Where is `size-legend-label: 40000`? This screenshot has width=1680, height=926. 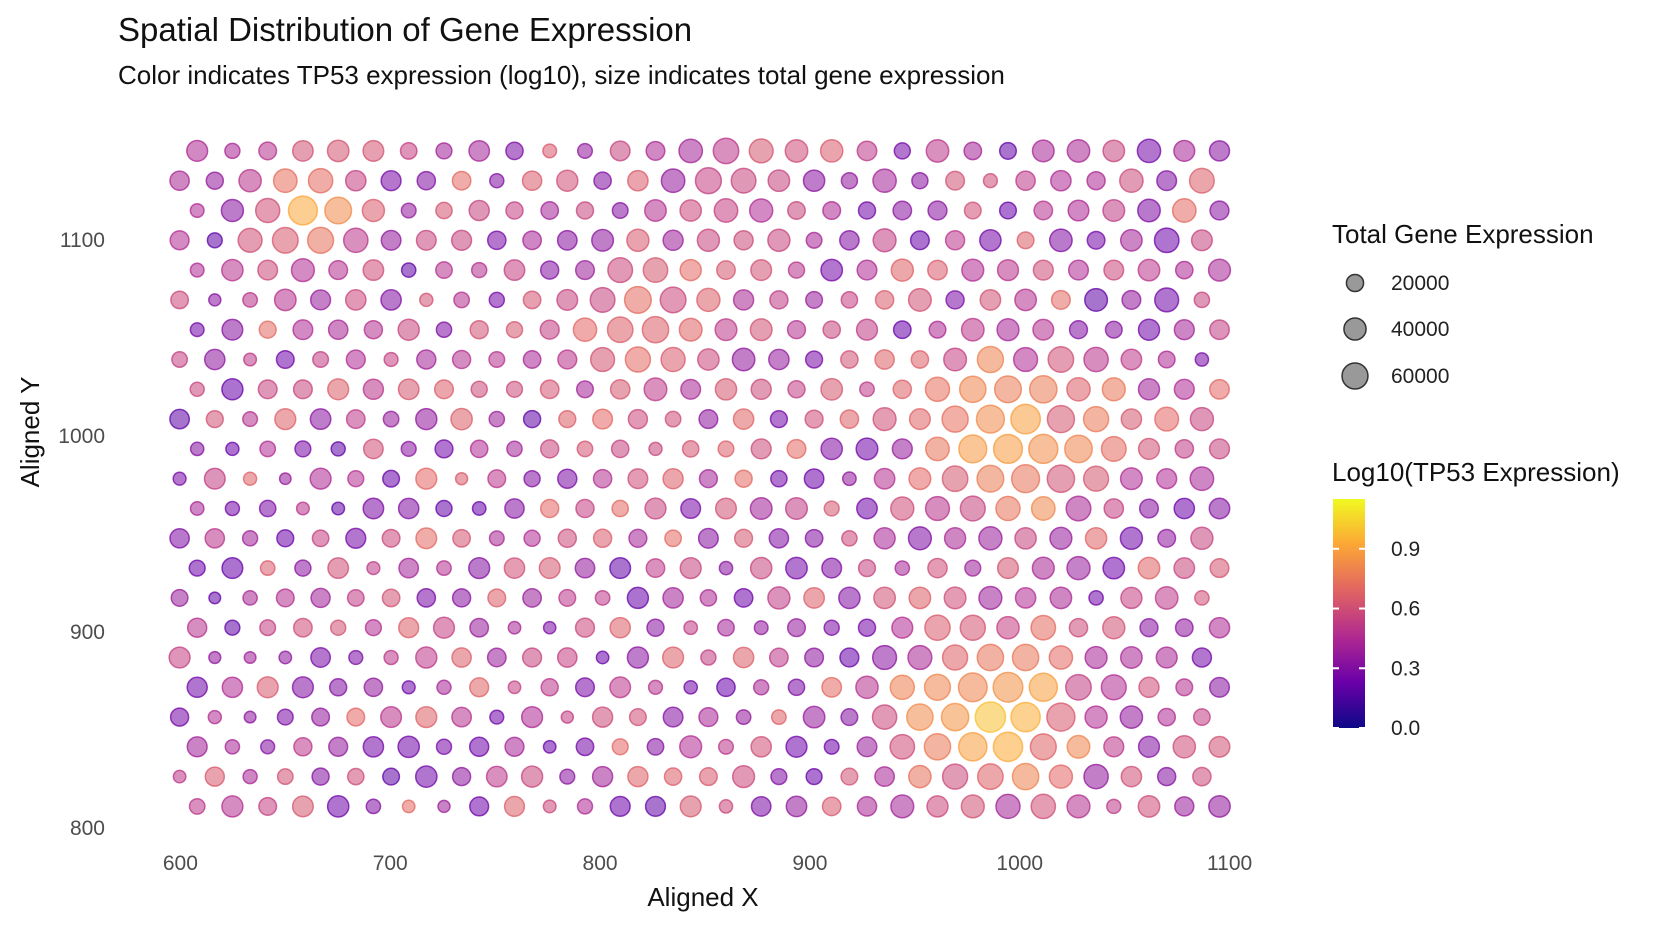 size-legend-label: 40000 is located at coordinates (1420, 329).